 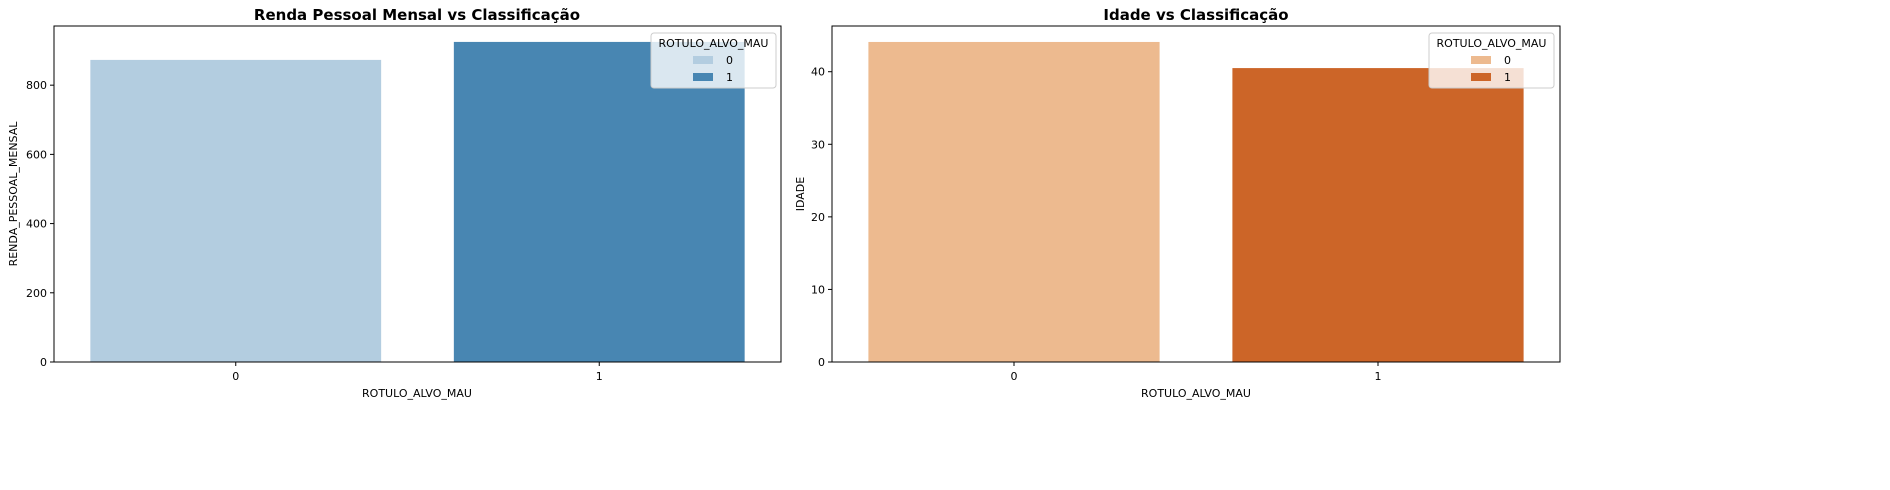 I want to click on y-tick-label: 800, so click(x=36, y=85).